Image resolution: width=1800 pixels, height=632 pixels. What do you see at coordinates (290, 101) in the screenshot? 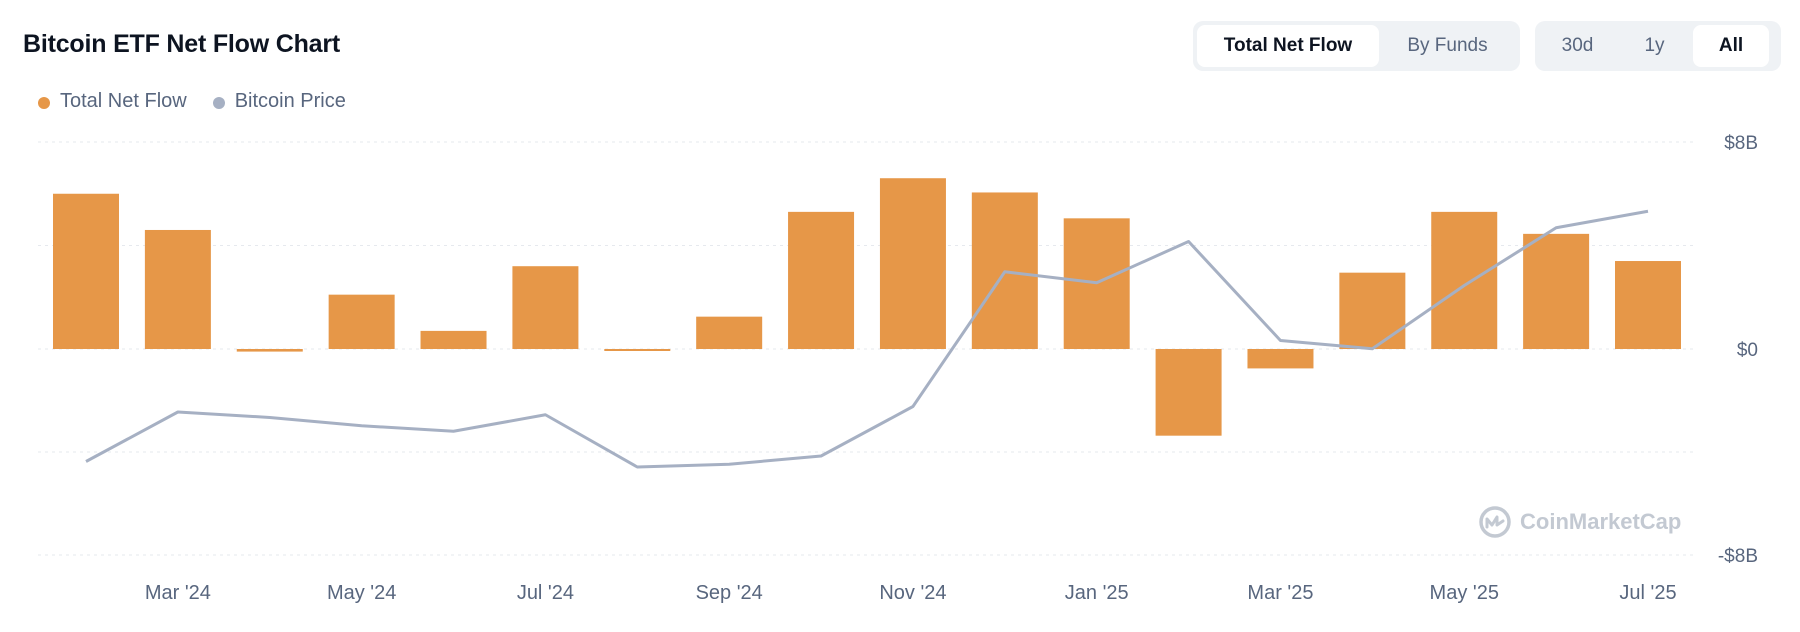
I see `legend-label: Bitcoin Price` at bounding box center [290, 101].